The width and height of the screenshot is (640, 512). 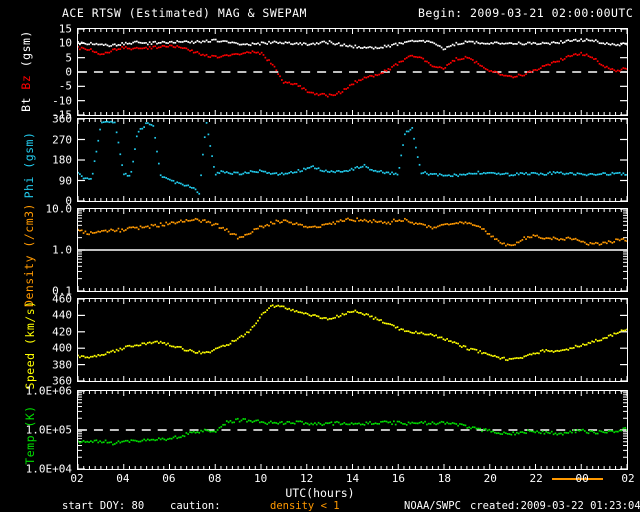 I want to click on yaxis-title-temp: Temp (K), so click(x=30, y=435).